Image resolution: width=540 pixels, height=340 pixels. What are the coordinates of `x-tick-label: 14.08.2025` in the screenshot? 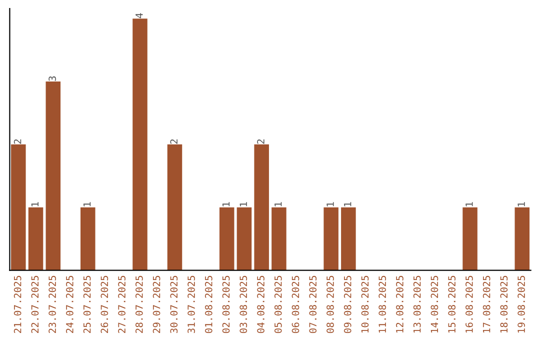 It's located at (434, 304).